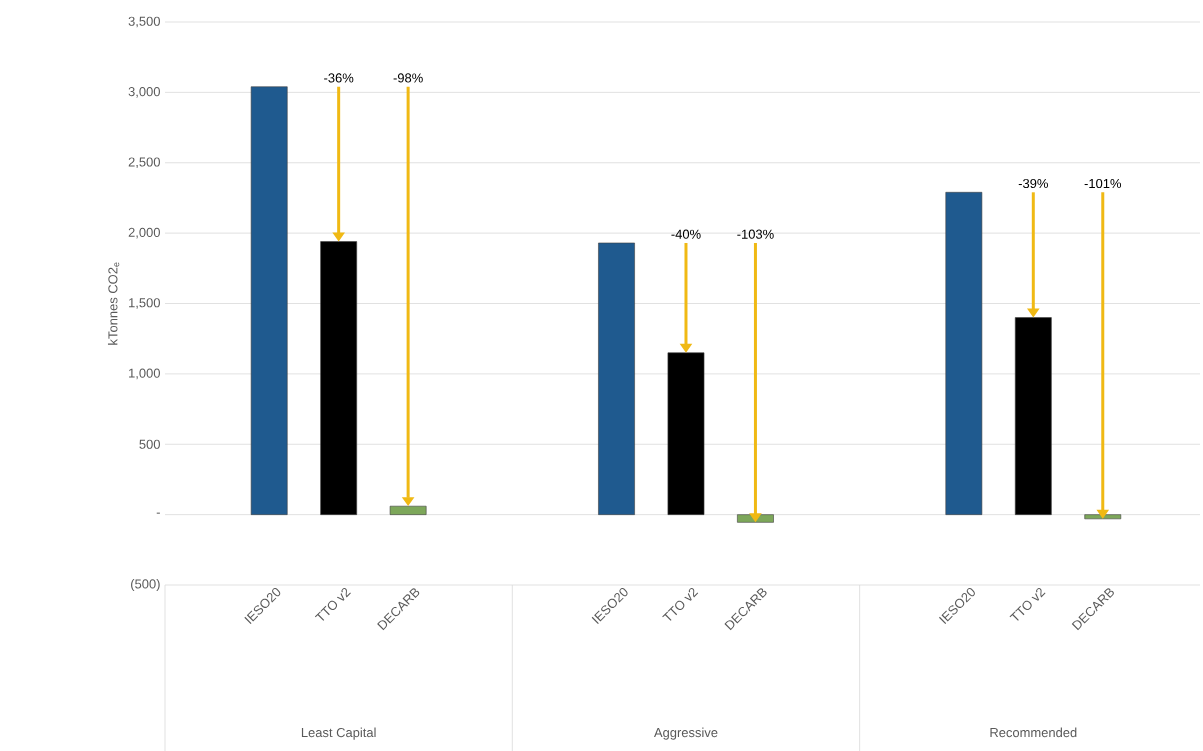 Image resolution: width=1203 pixels, height=751 pixels. What do you see at coordinates (1033, 183) in the screenshot?
I see `annotation: -39%` at bounding box center [1033, 183].